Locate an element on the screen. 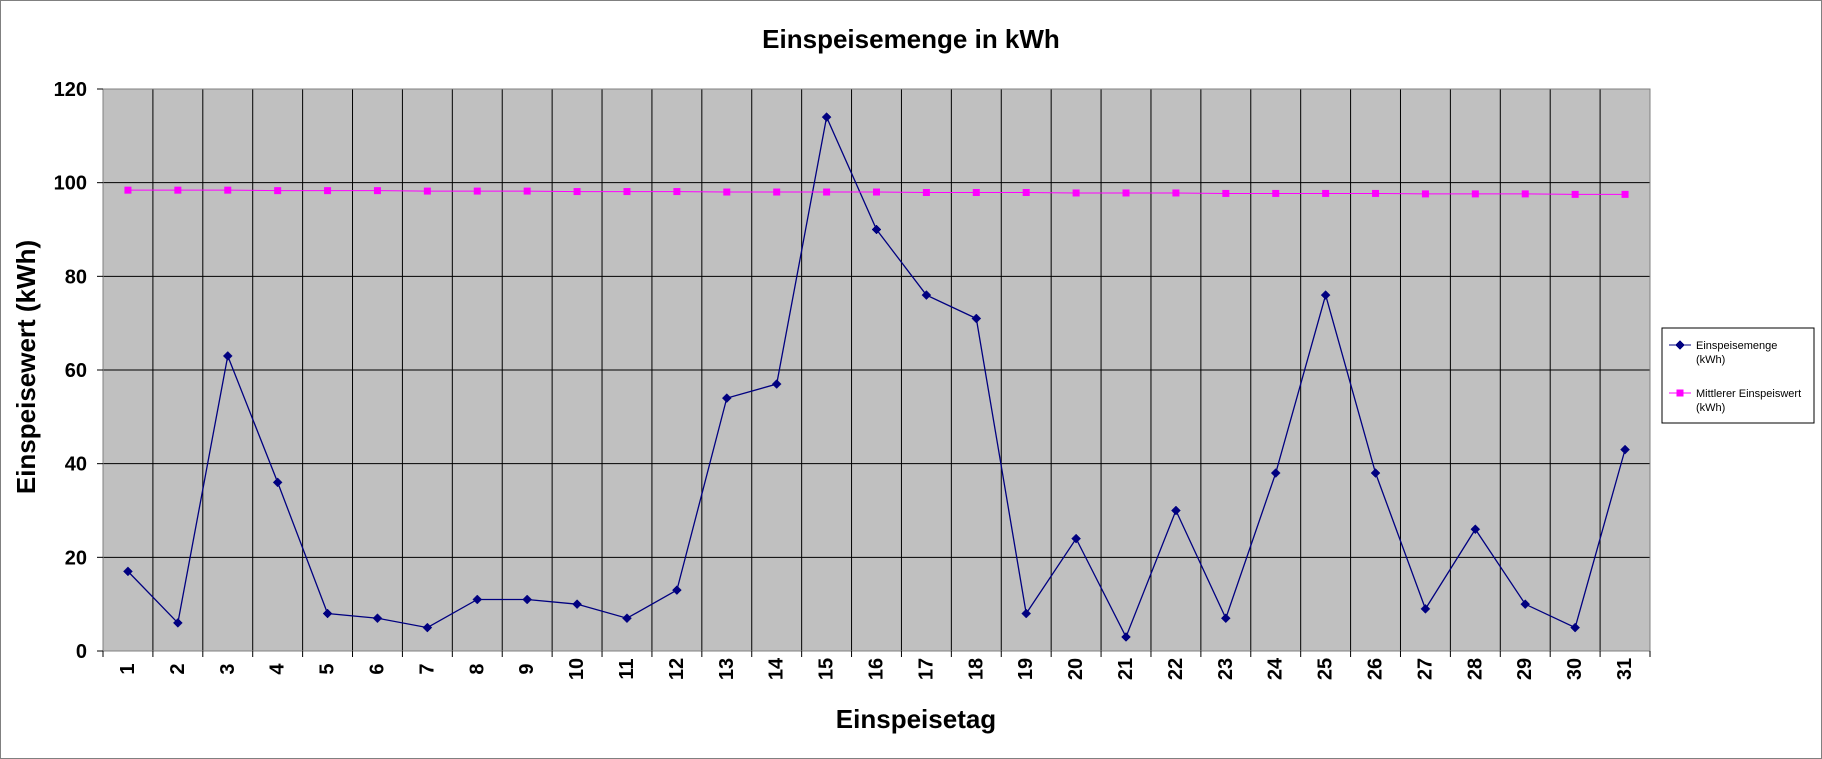 Image resolution: width=1822 pixels, height=759 pixels. x-tick-label: 26 is located at coordinates (1376, 669).